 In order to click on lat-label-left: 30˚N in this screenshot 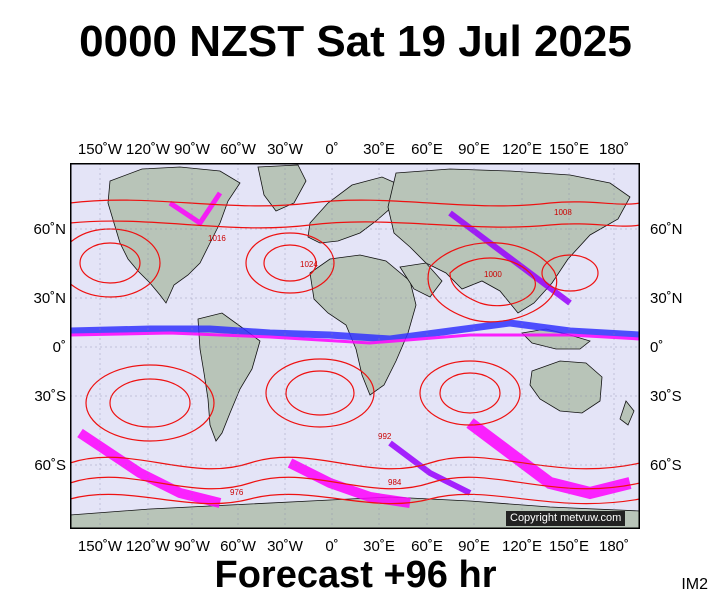, I will do `click(49, 298)`.